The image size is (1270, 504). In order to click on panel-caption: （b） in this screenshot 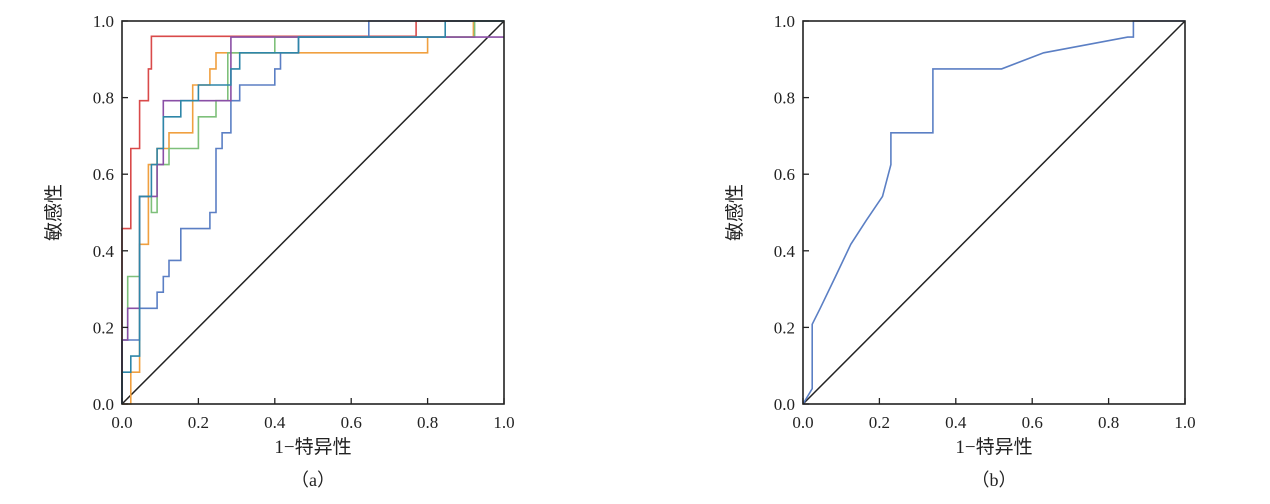, I will do `click(994, 480)`.